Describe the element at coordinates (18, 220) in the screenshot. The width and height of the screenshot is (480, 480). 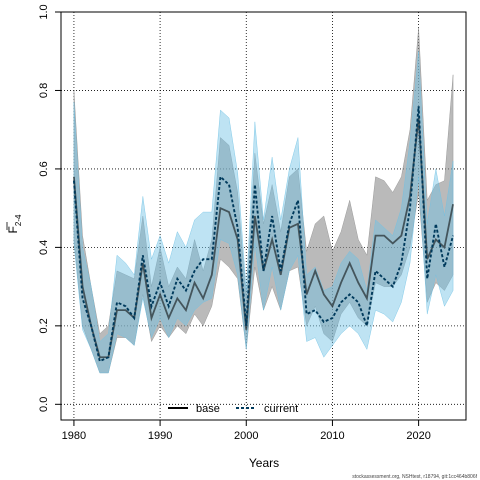
I see `y-axis-title-sub: 2-4` at that location.